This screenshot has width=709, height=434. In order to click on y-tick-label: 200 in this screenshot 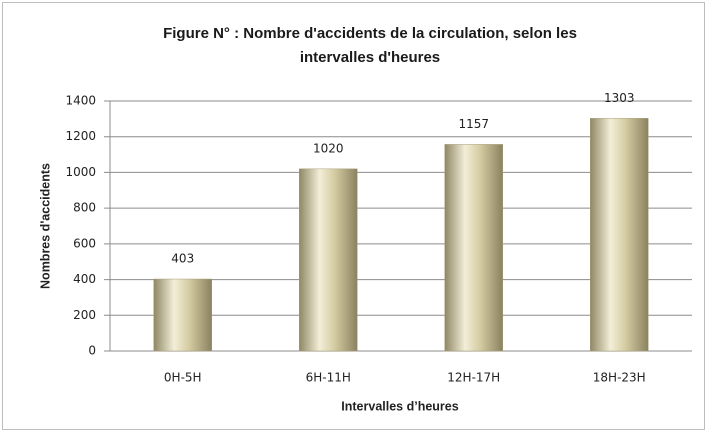, I will do `click(84, 315)`.